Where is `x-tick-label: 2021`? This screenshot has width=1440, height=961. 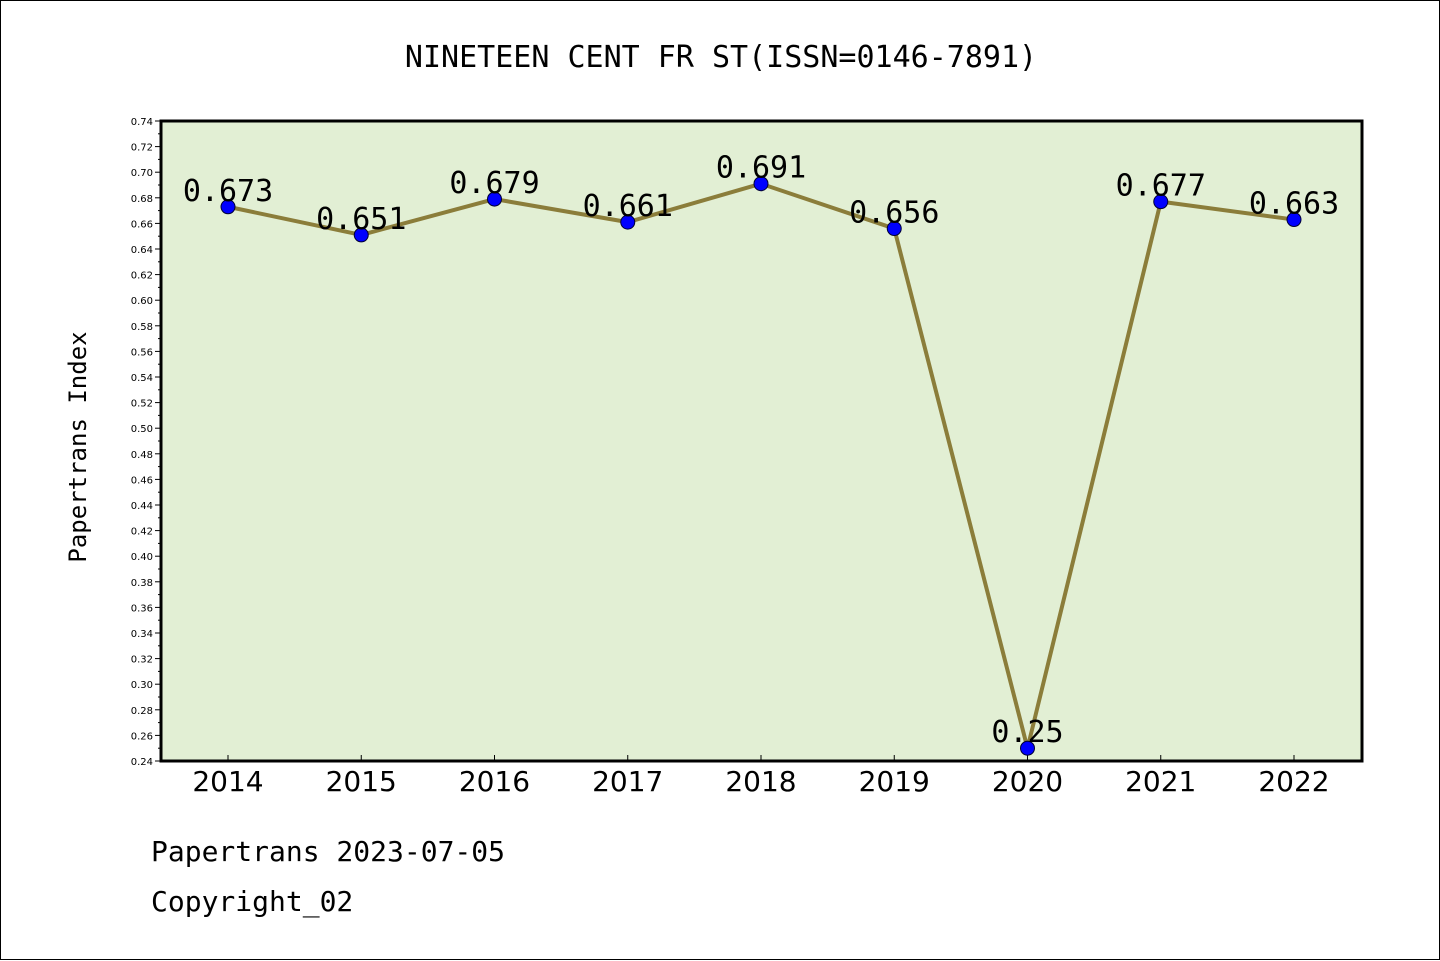
x-tick-label: 2021 is located at coordinates (1160, 781).